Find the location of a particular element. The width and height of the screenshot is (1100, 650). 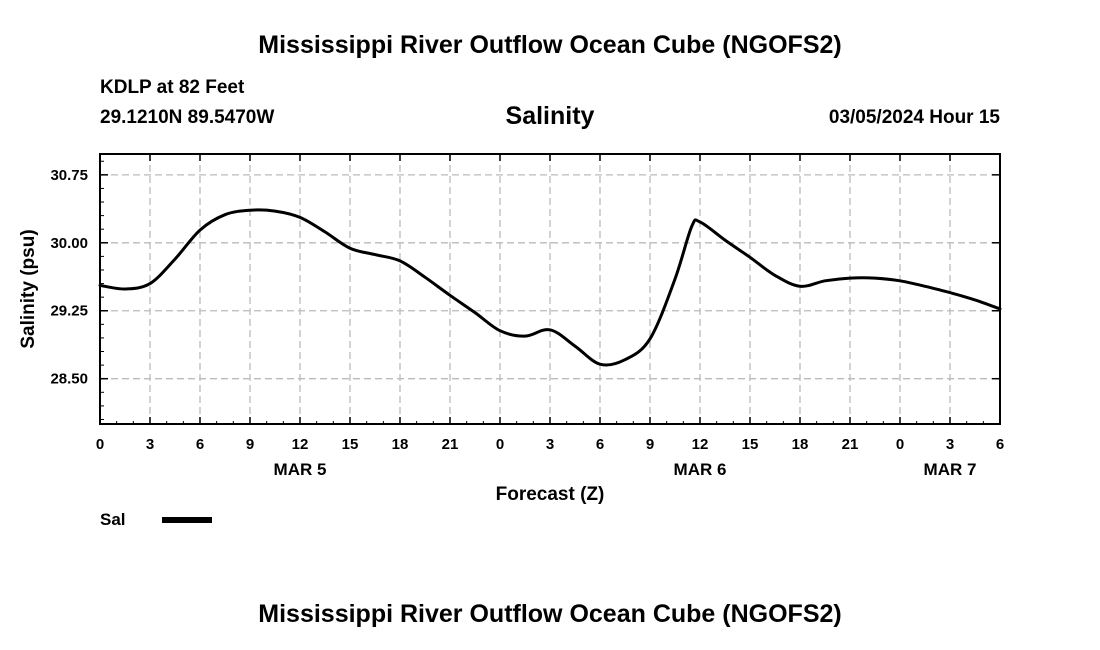

legend-line-swatch is located at coordinates (187, 520).